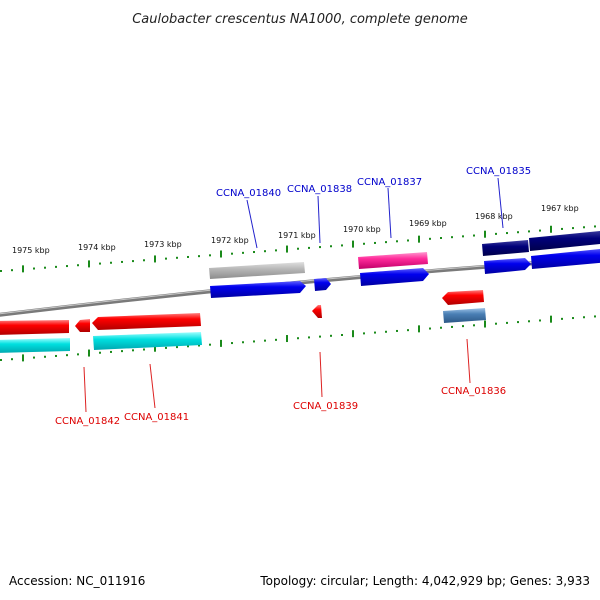  Describe the element at coordinates (362, 229) in the screenshot. I see `kbp-label-1970: 1970 kbp` at that location.